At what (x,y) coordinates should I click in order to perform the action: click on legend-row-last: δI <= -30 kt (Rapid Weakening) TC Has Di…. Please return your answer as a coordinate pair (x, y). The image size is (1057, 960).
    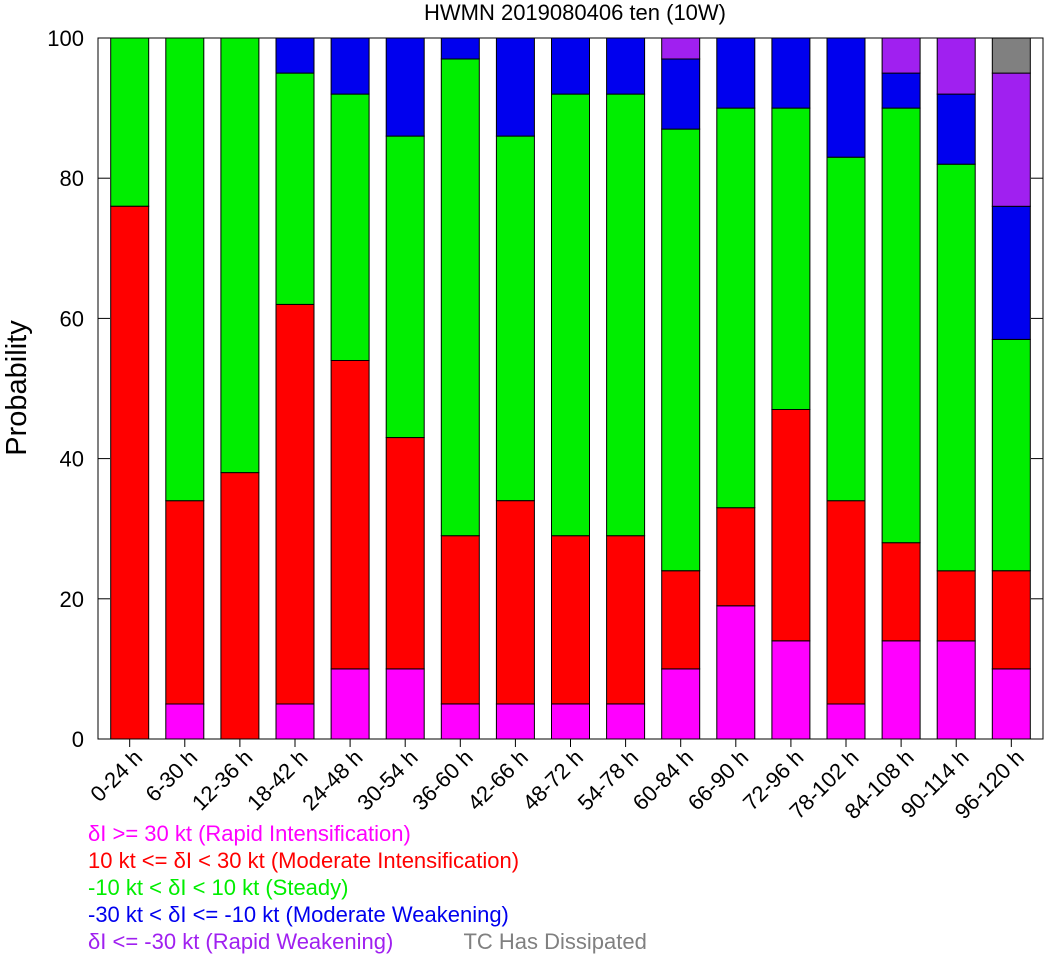
    Looking at the image, I should click on (367, 941).